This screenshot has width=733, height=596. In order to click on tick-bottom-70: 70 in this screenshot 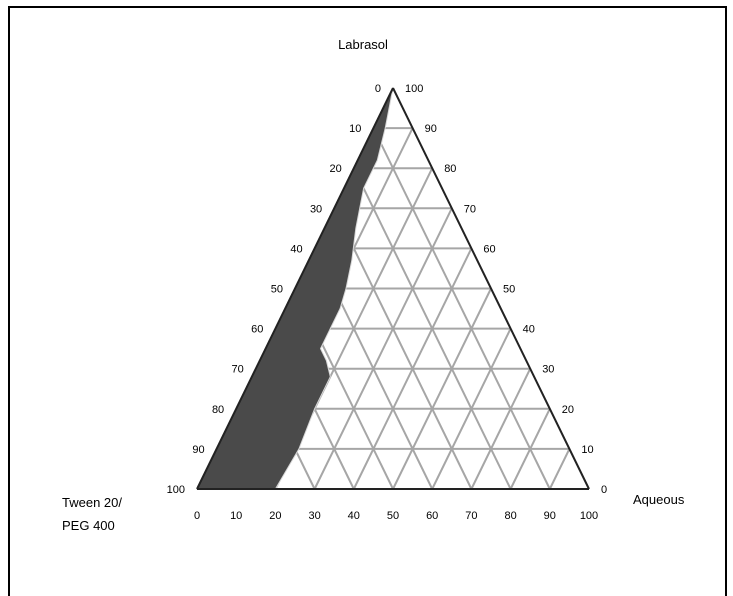, I will do `click(471, 516)`.